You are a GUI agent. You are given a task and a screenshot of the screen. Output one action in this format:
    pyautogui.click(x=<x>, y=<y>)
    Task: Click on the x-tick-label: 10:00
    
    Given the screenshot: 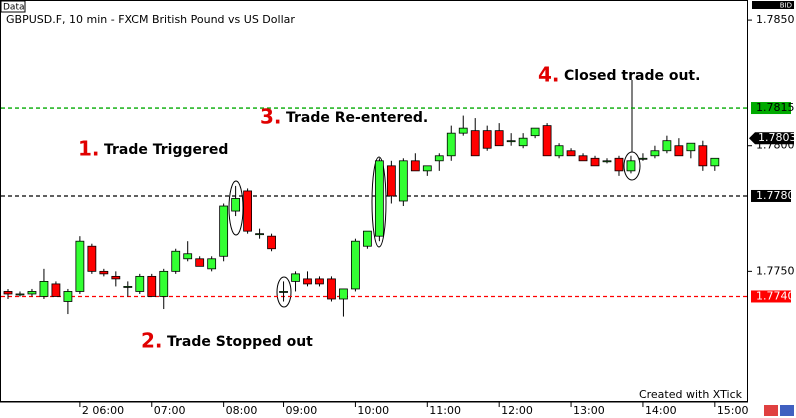 What is the action you would take?
    pyautogui.click(x=373, y=410)
    